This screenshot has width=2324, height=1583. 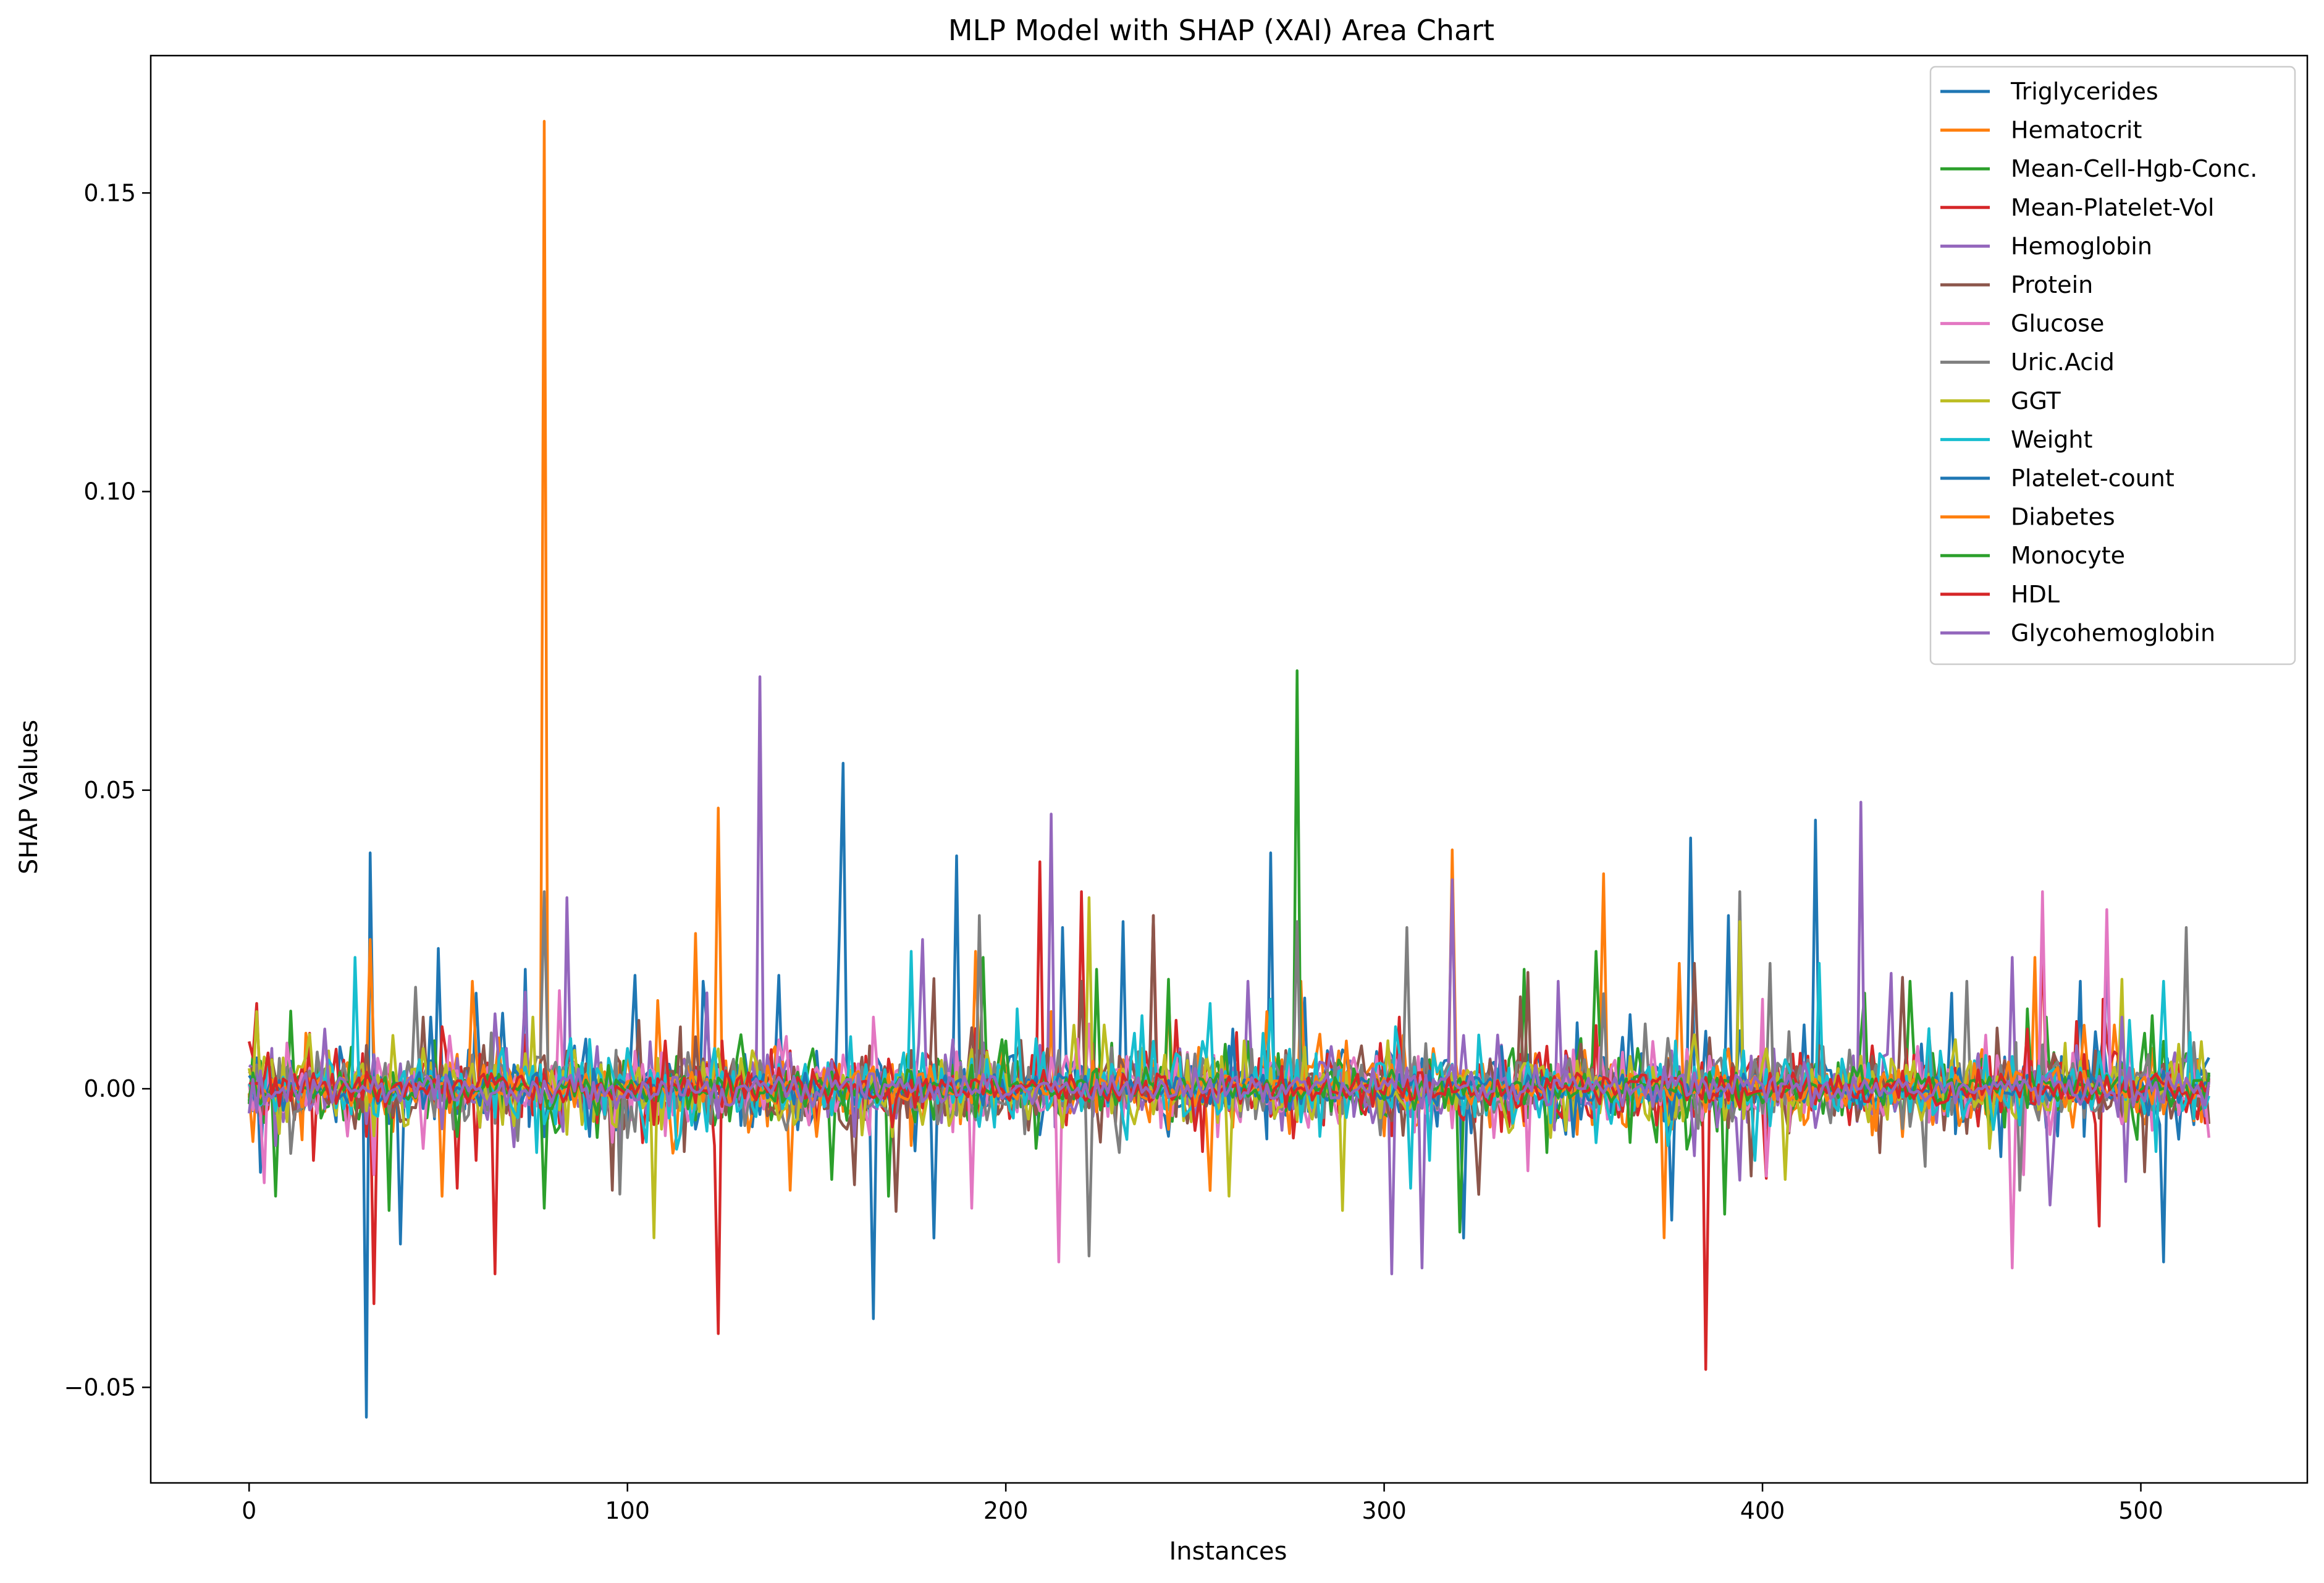 I want to click on legend-label: Glycohemoglobin, so click(x=2113, y=632).